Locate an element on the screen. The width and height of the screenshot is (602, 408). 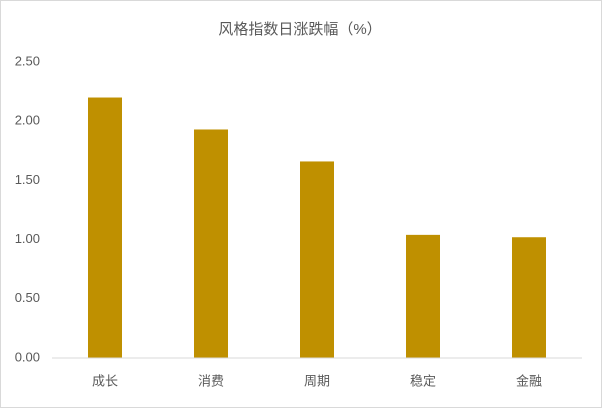
y-tick-label: 2.50 is located at coordinates (27, 60).